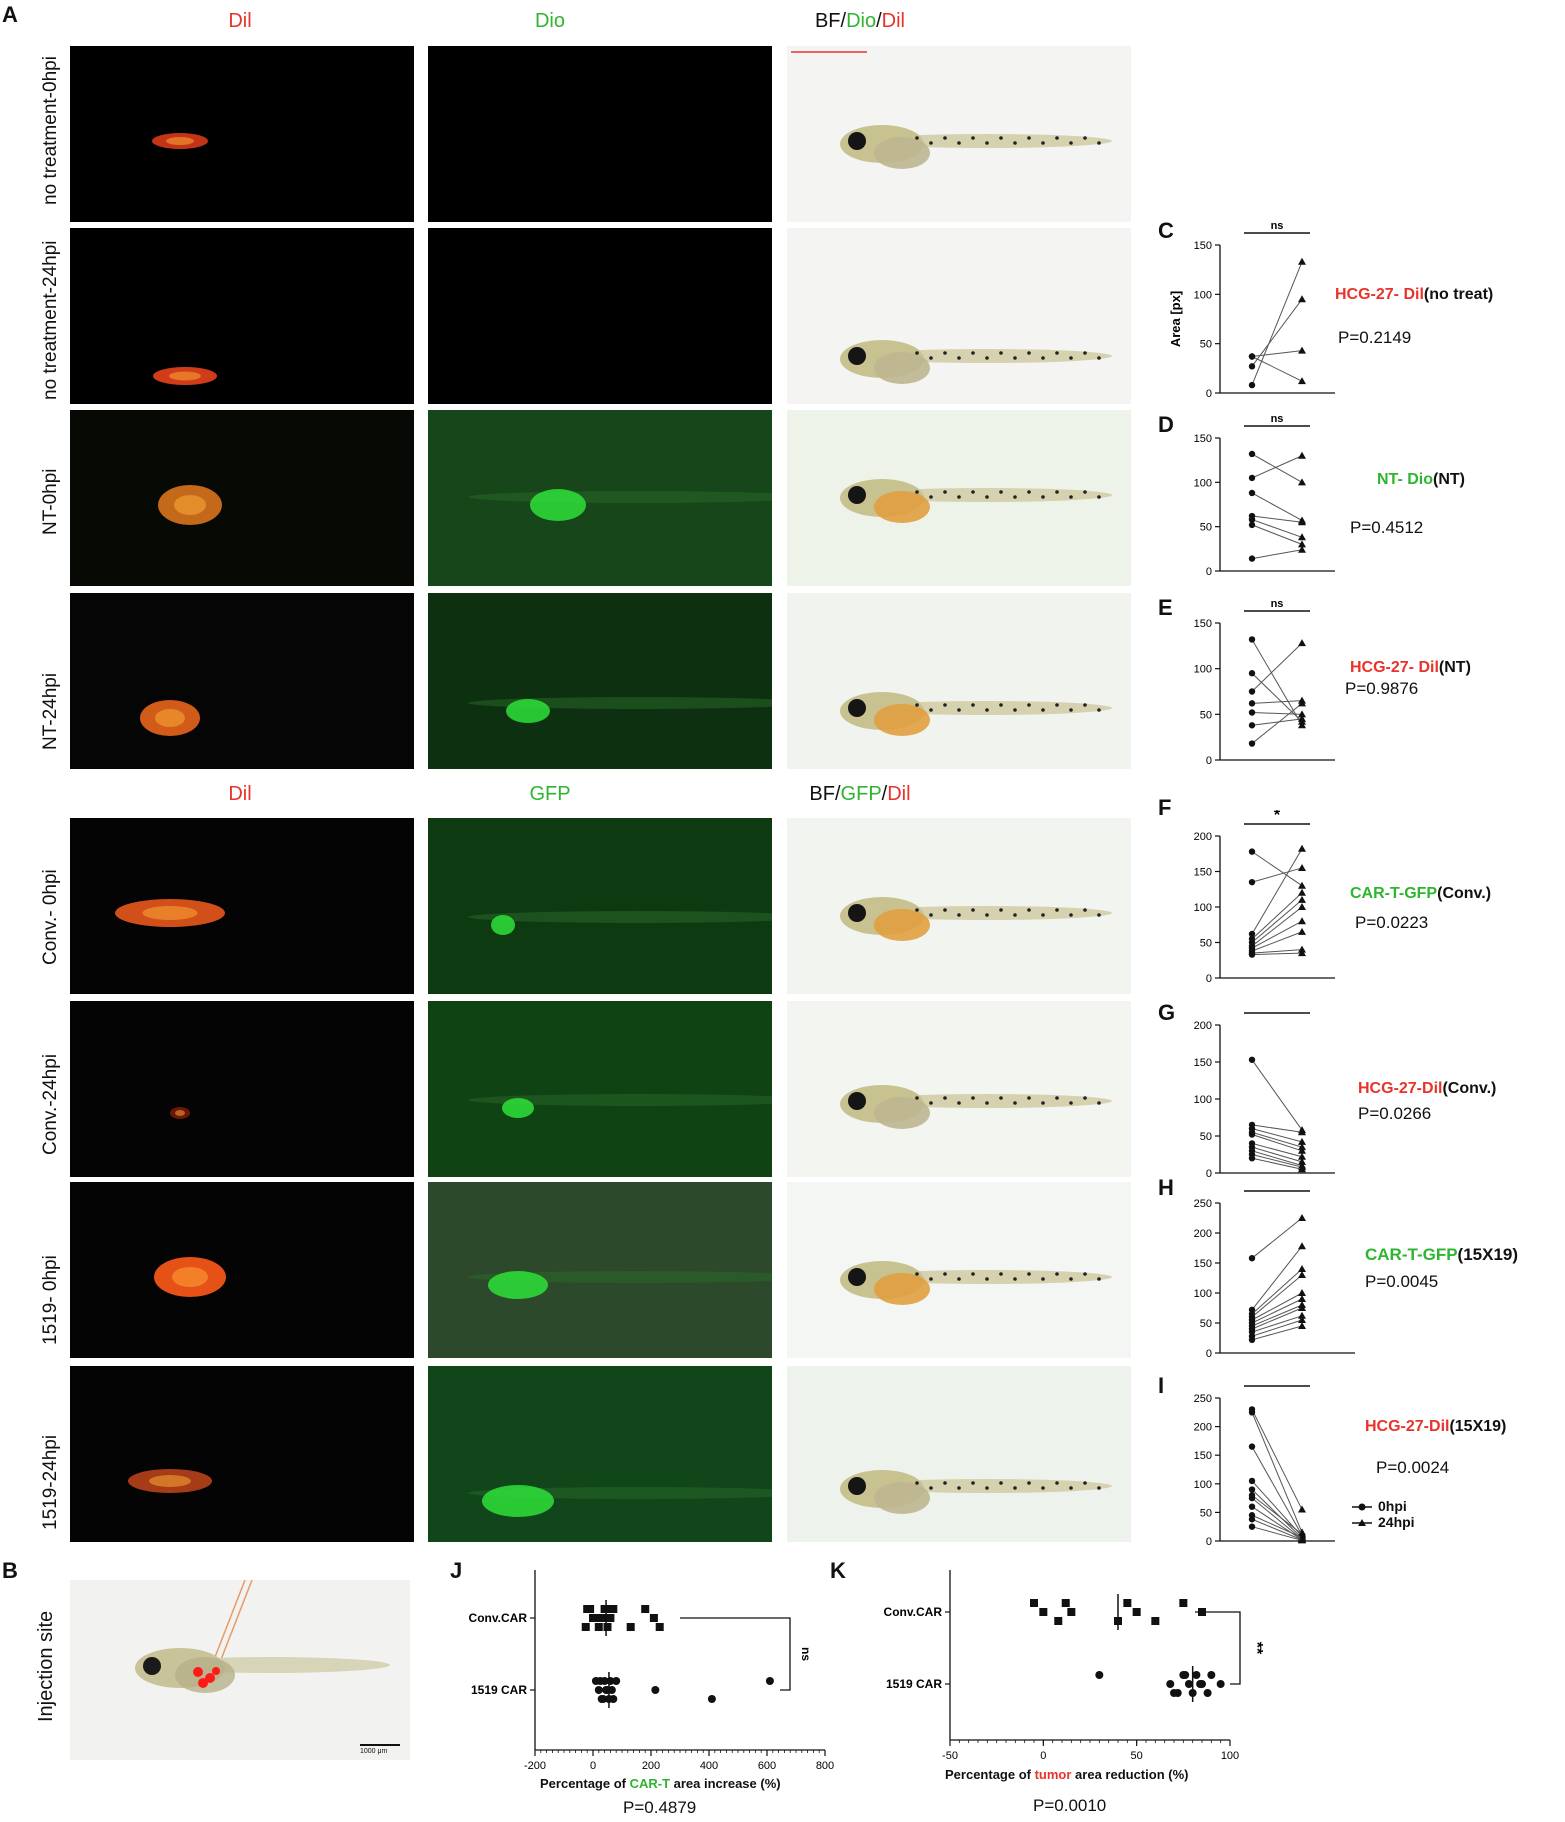 This screenshot has height=1822, width=1565. I want to click on pval-c: P=0.2149, so click(1375, 337).